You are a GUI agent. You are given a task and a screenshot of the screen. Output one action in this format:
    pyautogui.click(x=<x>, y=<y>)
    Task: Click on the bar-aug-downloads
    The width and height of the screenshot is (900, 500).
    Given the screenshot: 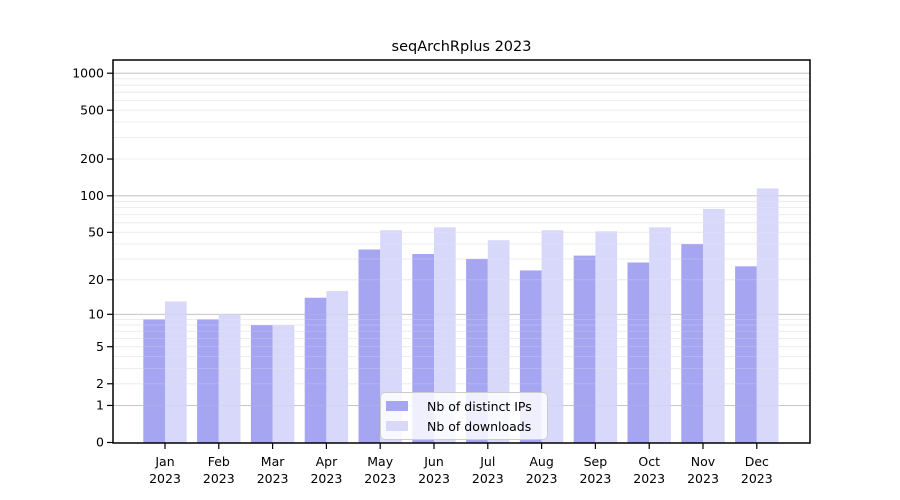 What is the action you would take?
    pyautogui.click(x=552, y=336)
    